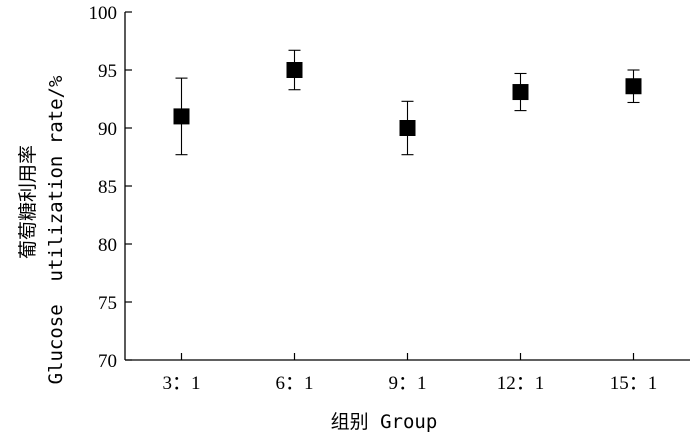 This screenshot has width=700, height=436. I want to click on x-axis-label: 组别 Group, so click(384, 422).